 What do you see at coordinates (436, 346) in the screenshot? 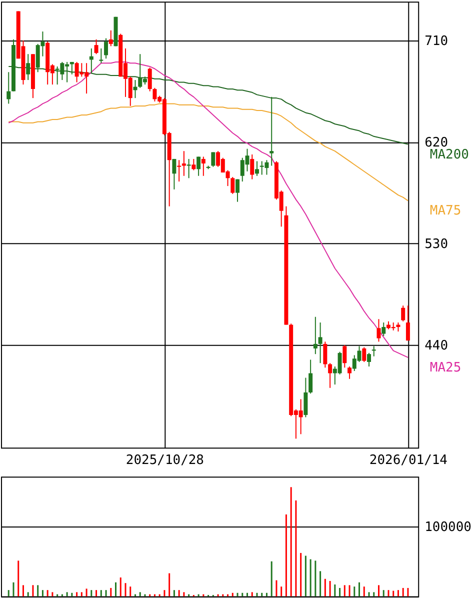
I see `y-tick-label: 440` at bounding box center [436, 346].